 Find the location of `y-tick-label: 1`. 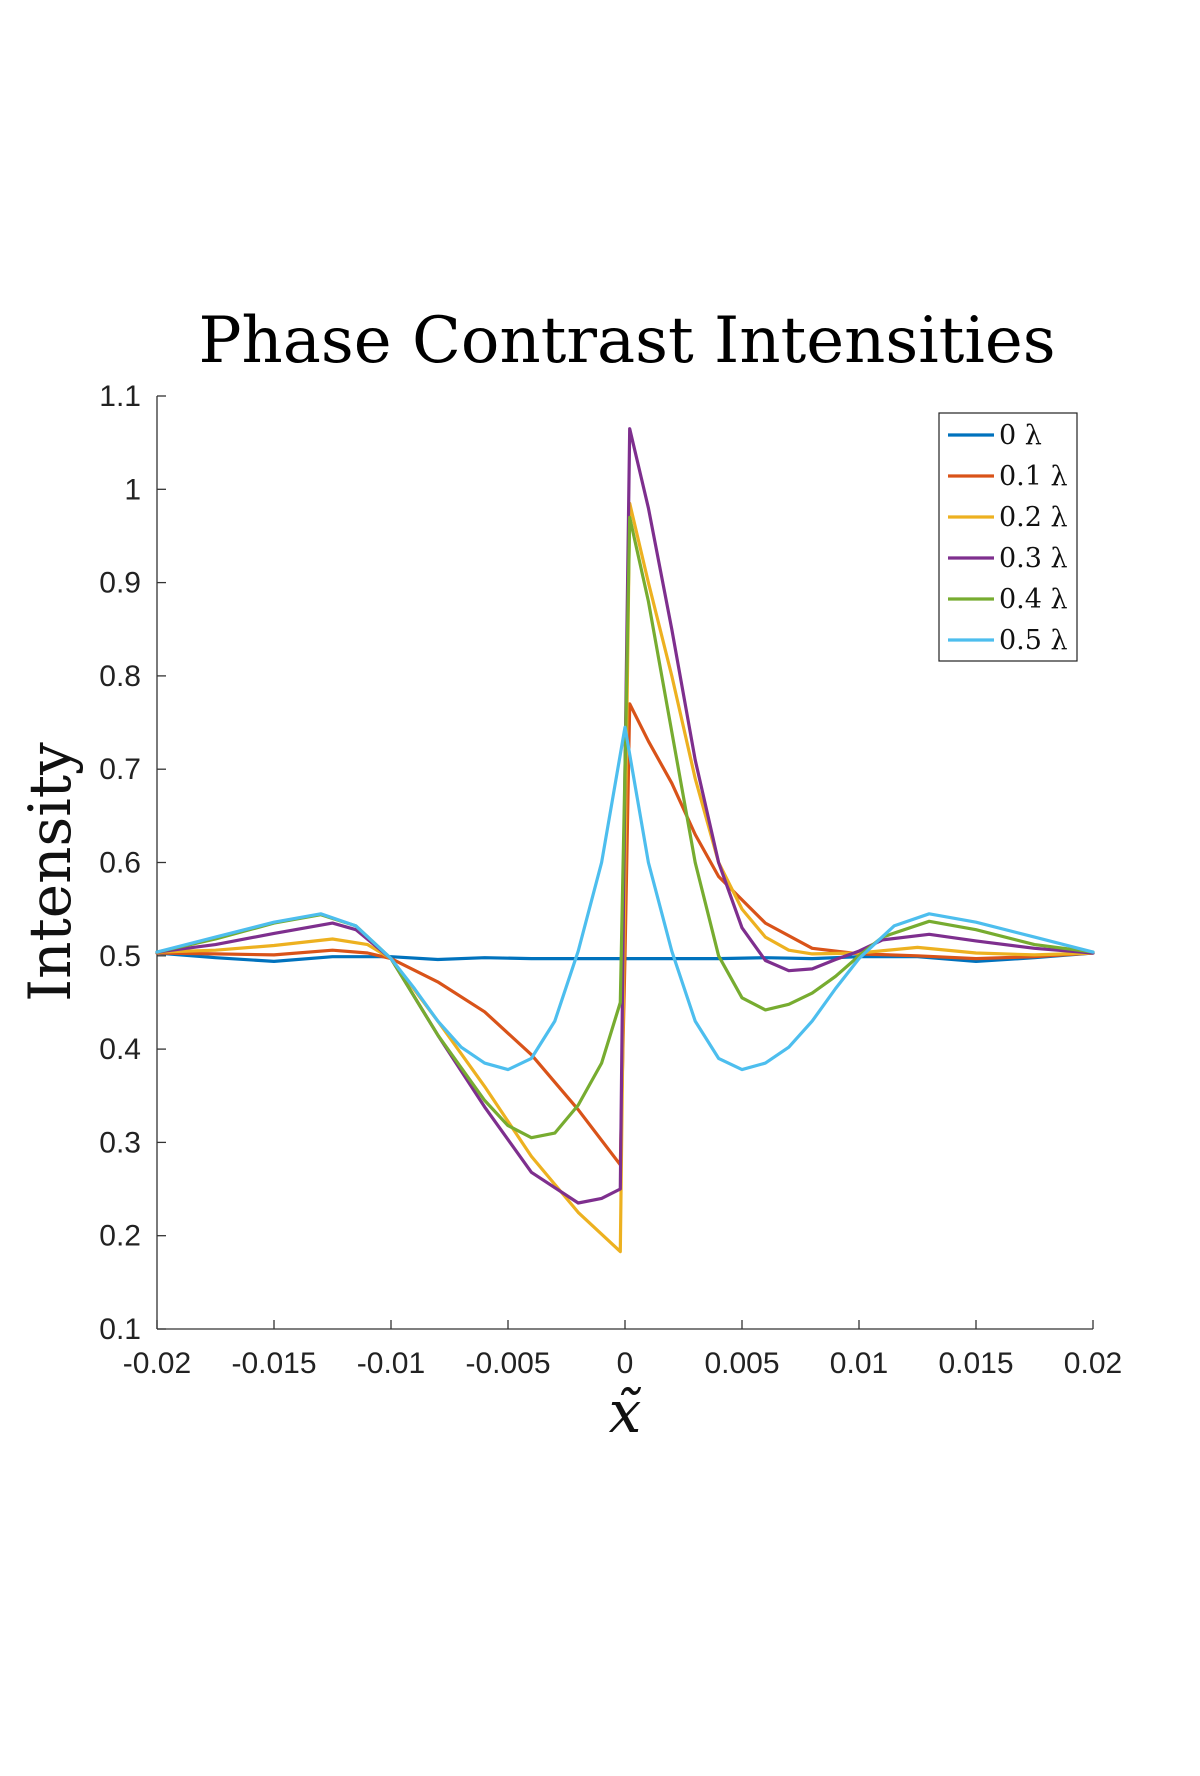

y-tick-label: 1 is located at coordinates (132, 489).